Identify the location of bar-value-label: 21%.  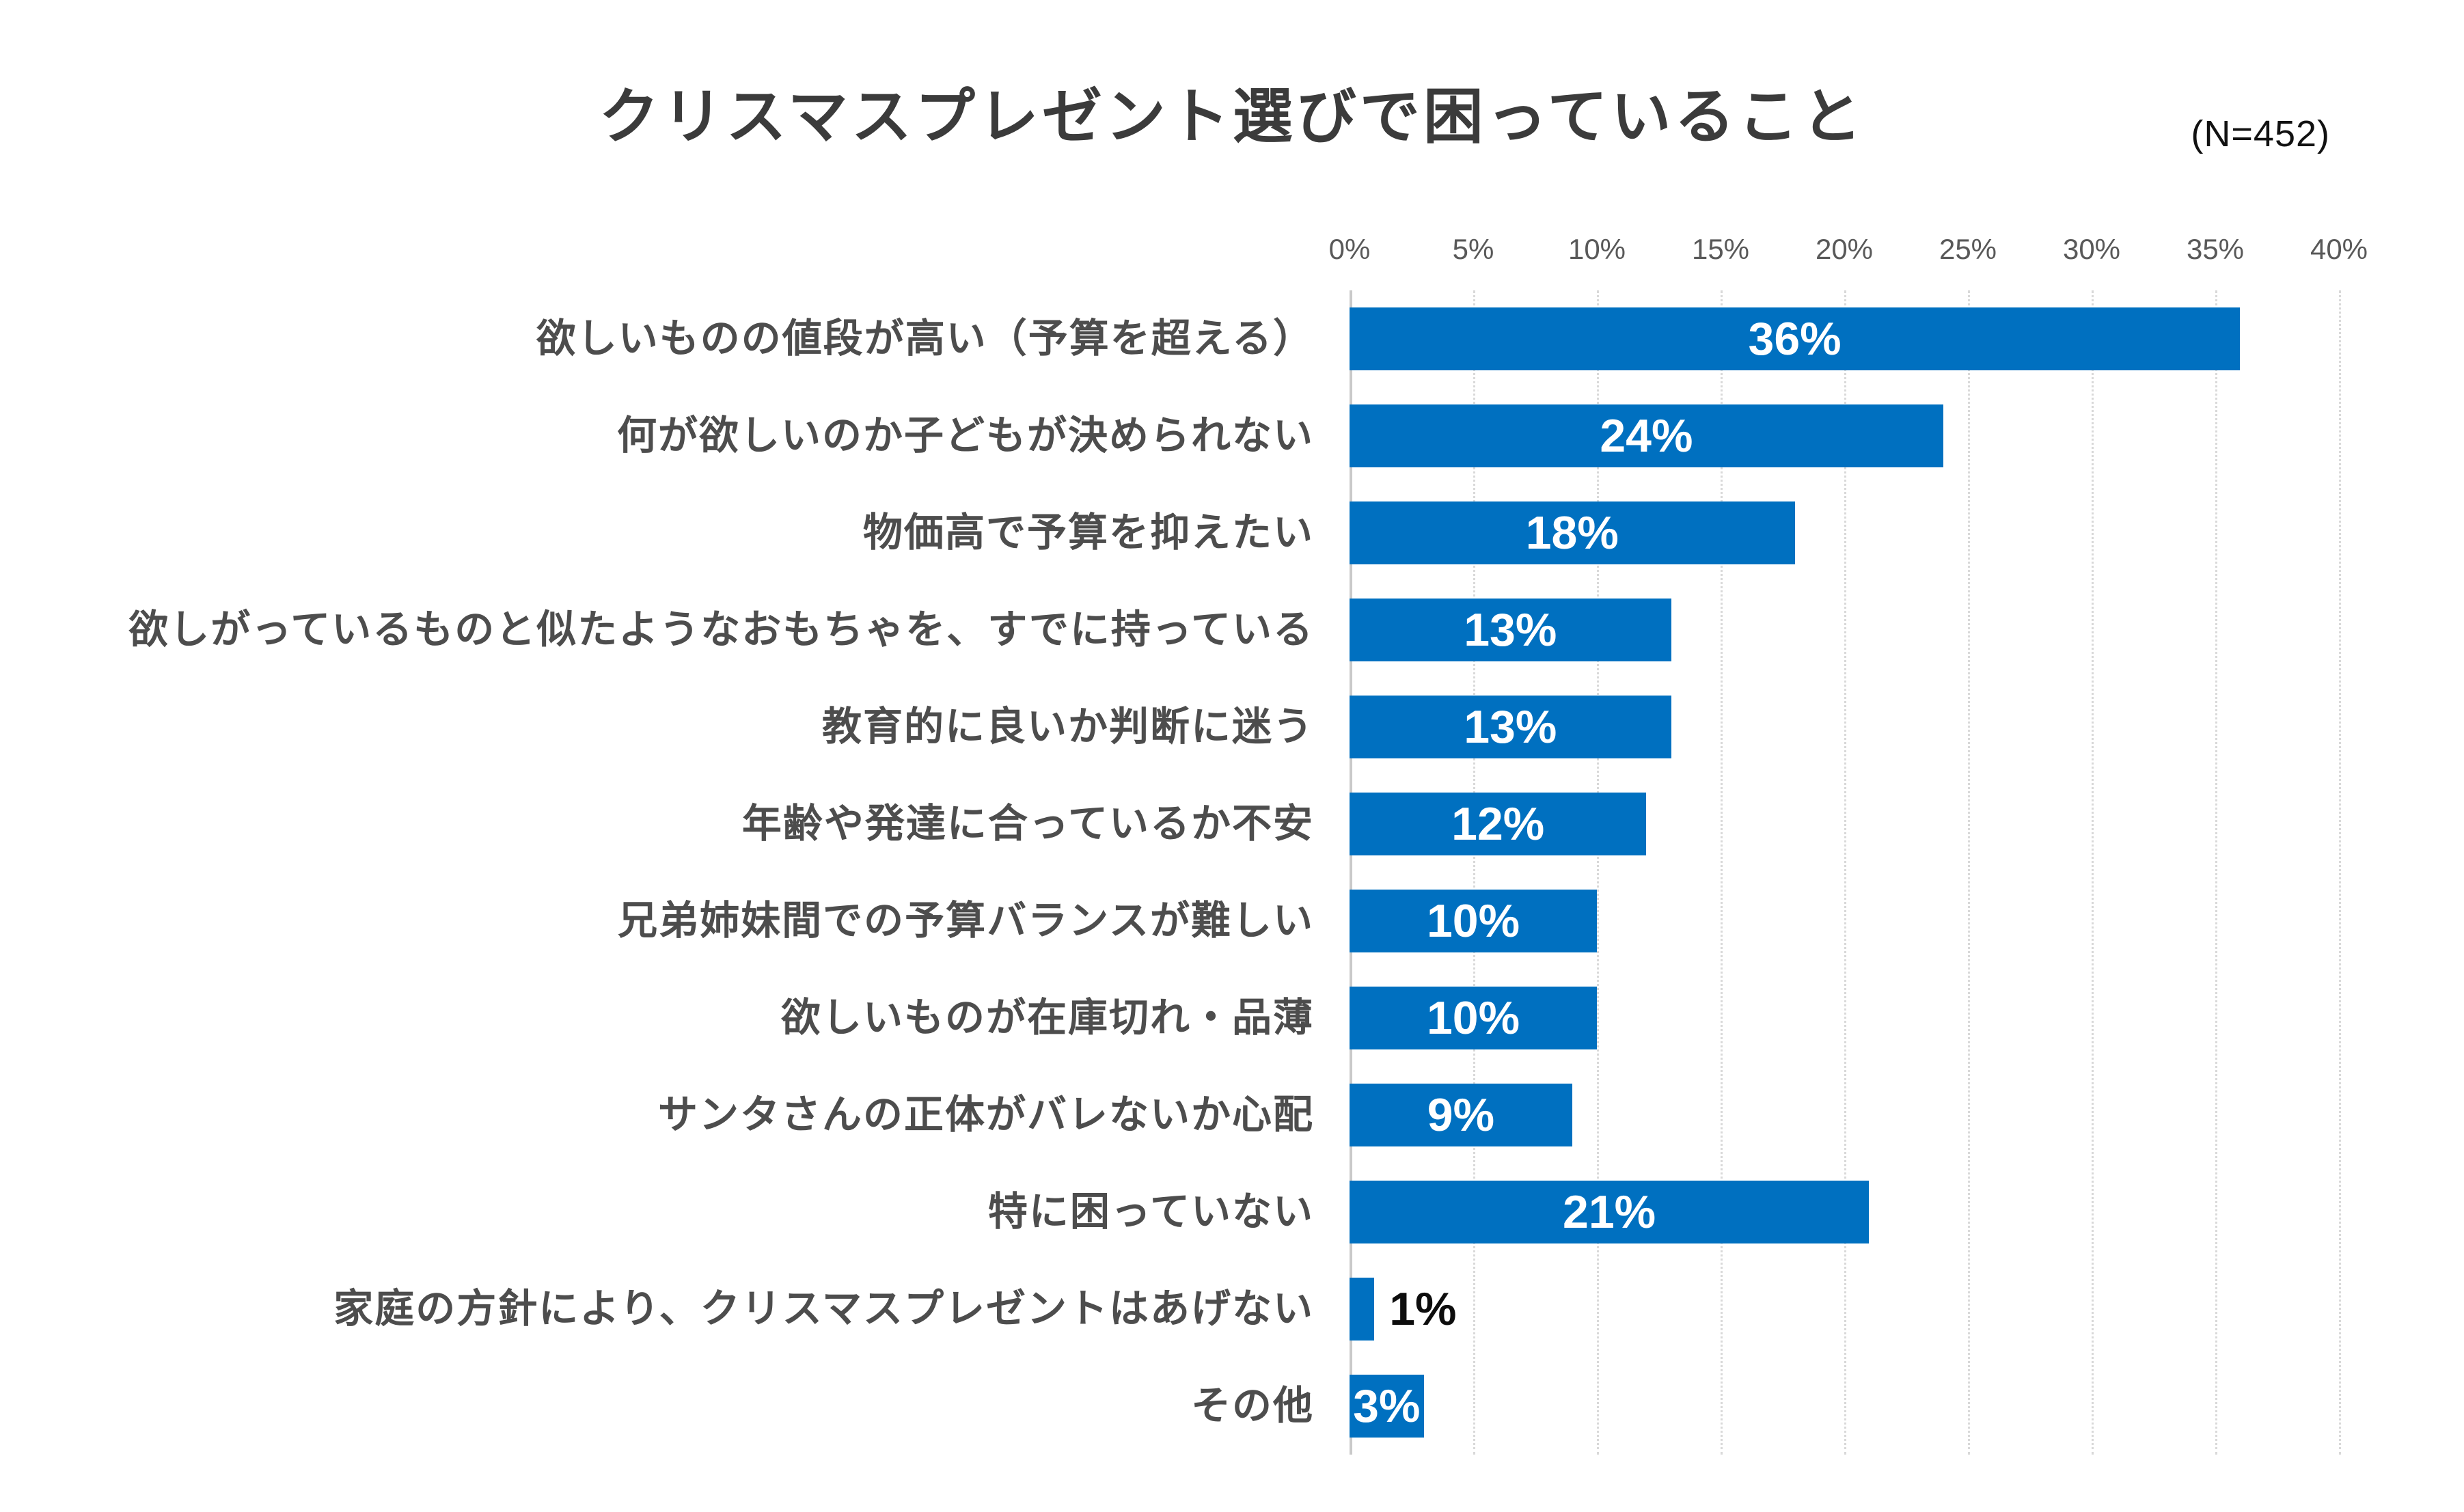
(1609, 1212).